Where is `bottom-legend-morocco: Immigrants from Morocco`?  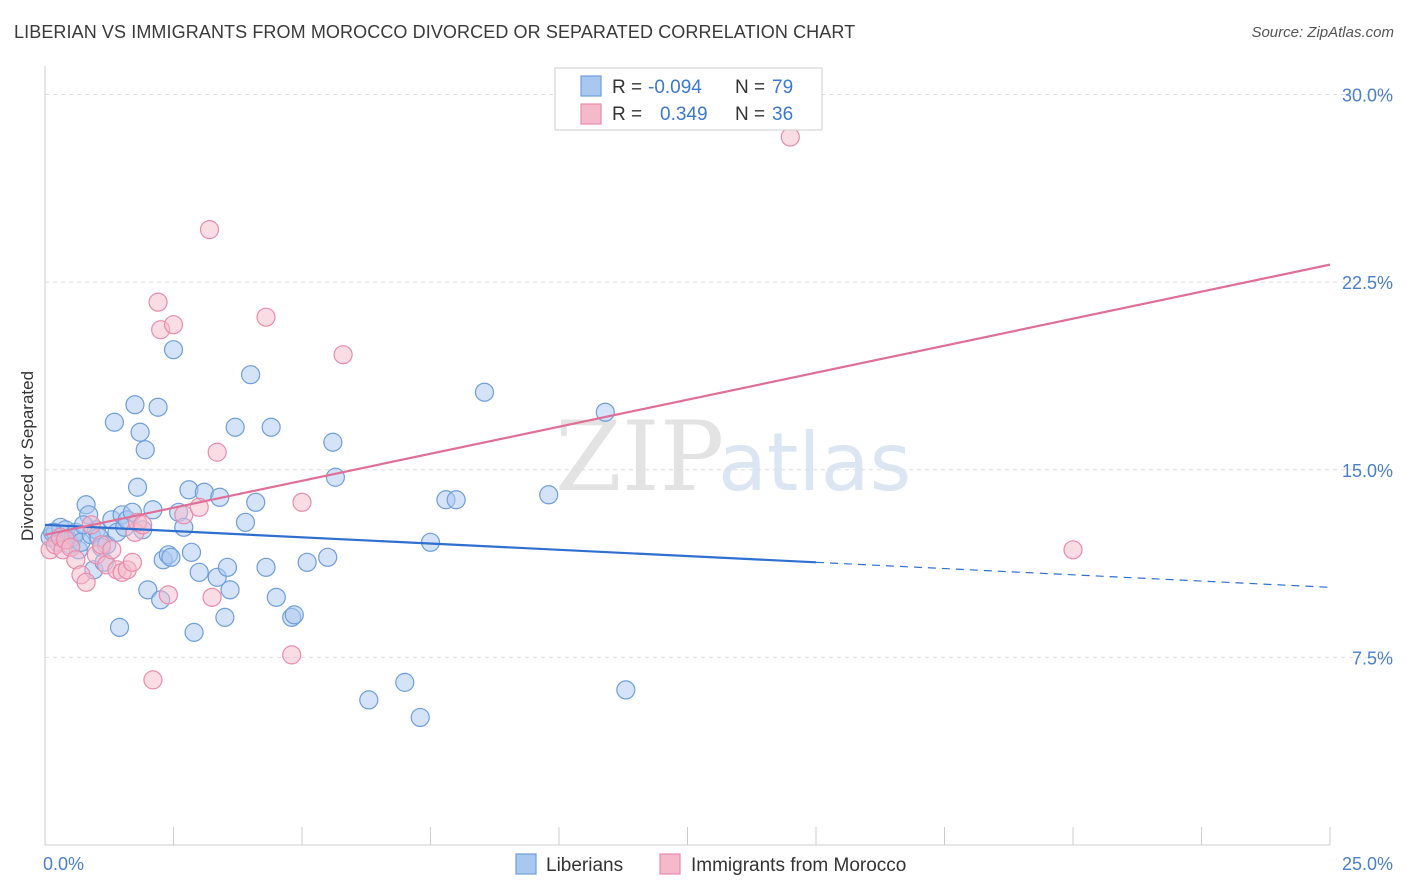
bottom-legend-morocco: Immigrants from Morocco is located at coordinates (798, 865).